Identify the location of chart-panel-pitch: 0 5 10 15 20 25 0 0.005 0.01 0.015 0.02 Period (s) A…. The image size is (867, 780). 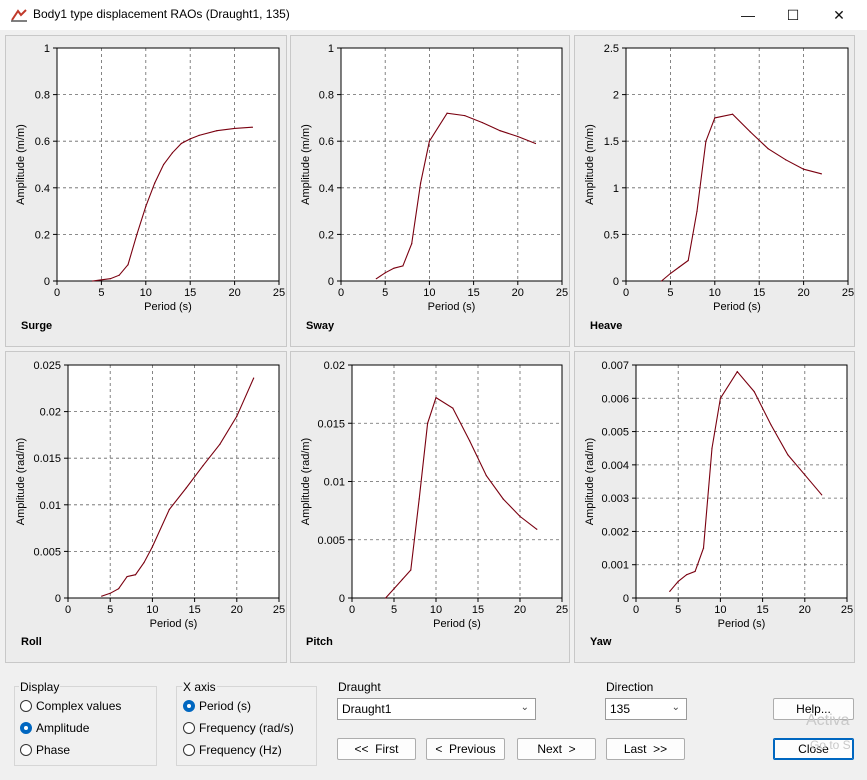
(430, 507).